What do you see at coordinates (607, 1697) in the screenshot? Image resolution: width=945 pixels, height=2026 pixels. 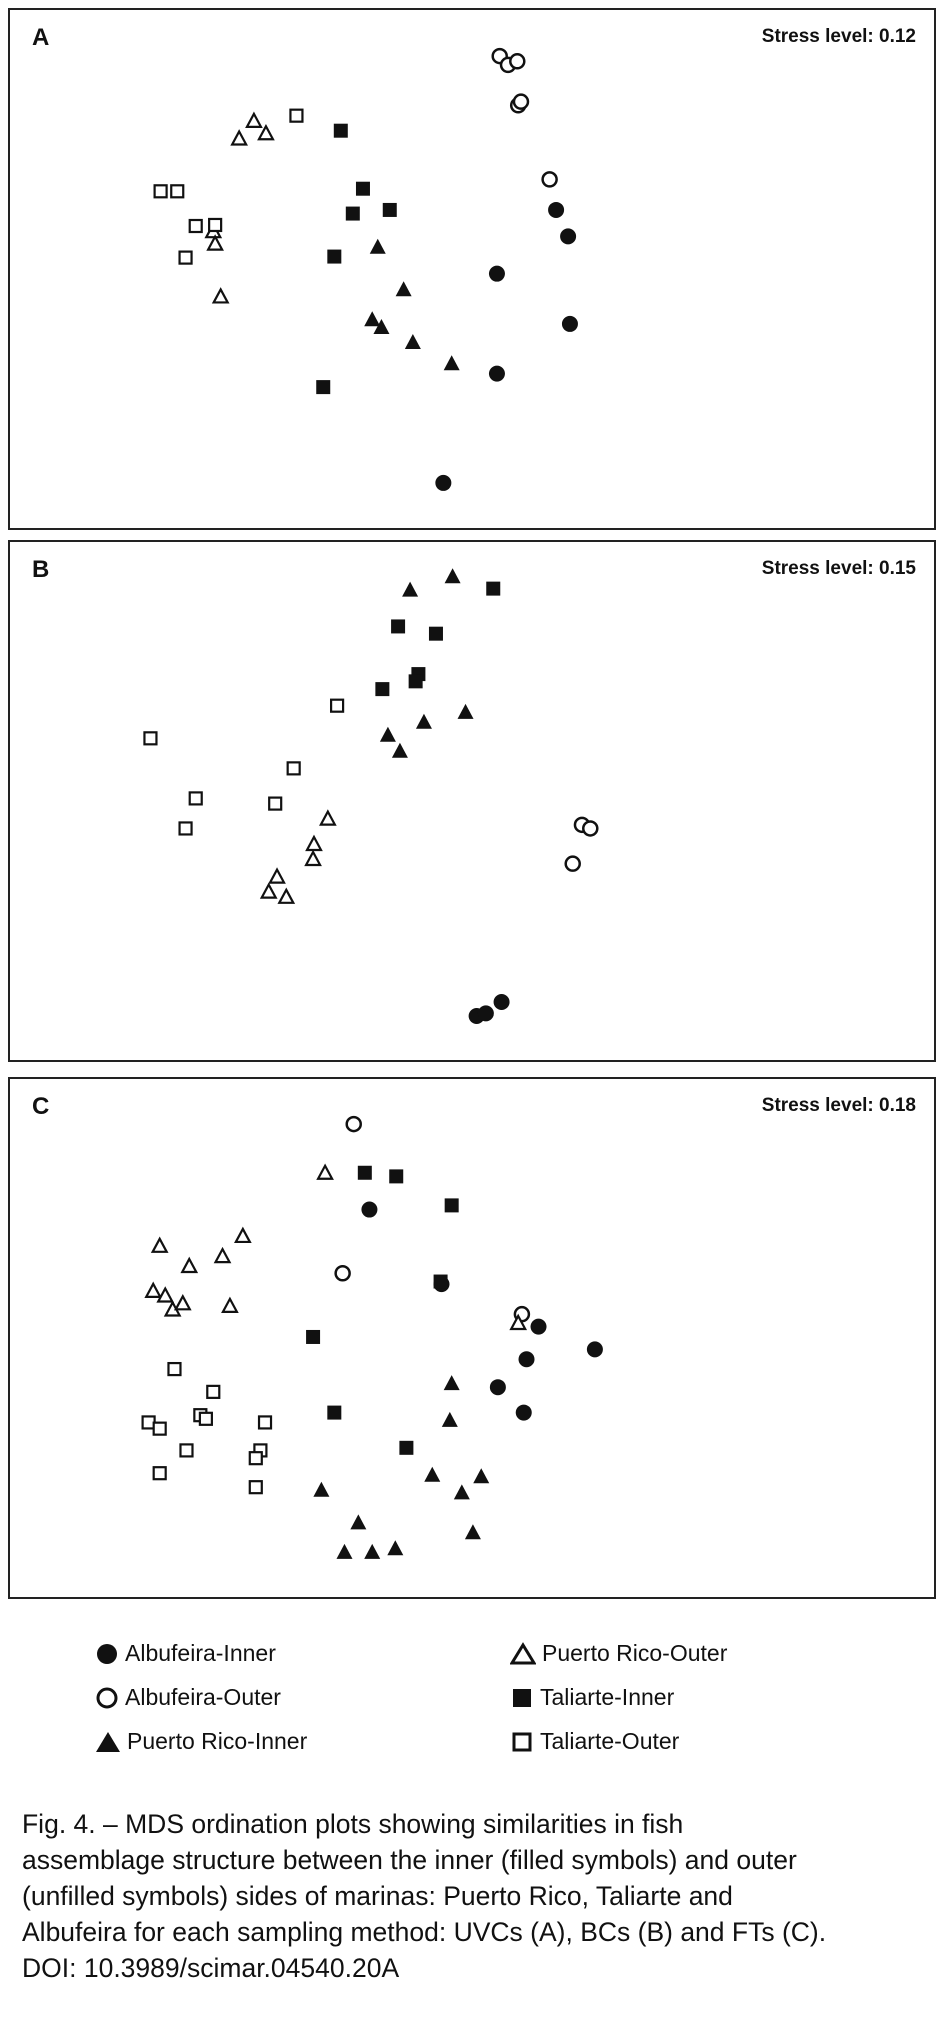 I see `legend-label: Taliarte-Inner` at bounding box center [607, 1697].